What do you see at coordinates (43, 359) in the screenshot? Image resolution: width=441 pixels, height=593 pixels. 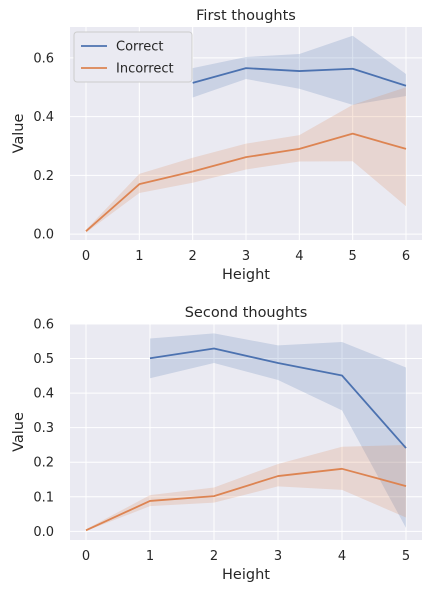 I see `y-tick-label: 0.5` at bounding box center [43, 359].